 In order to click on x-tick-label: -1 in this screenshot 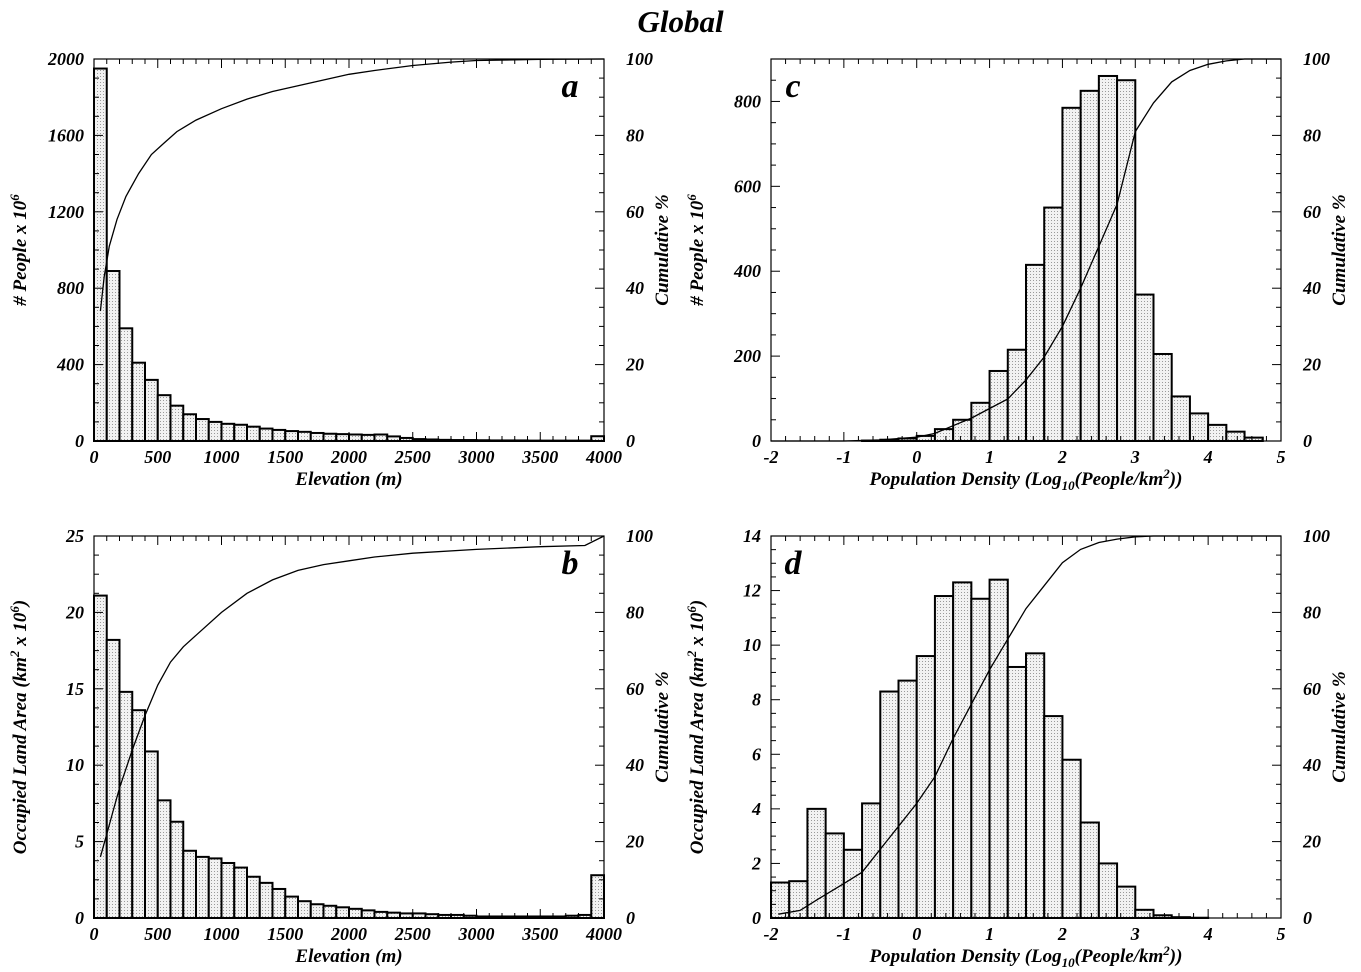, I will do `click(843, 934)`.